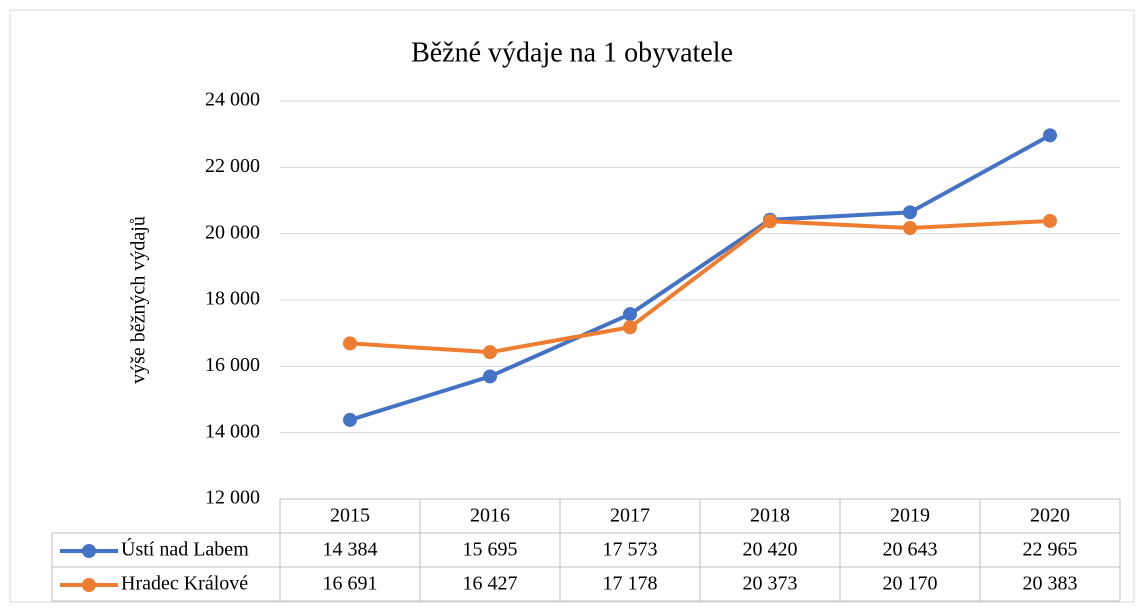  Describe the element at coordinates (232, 232) in the screenshot. I see `y-tick-label: 20 000` at that location.